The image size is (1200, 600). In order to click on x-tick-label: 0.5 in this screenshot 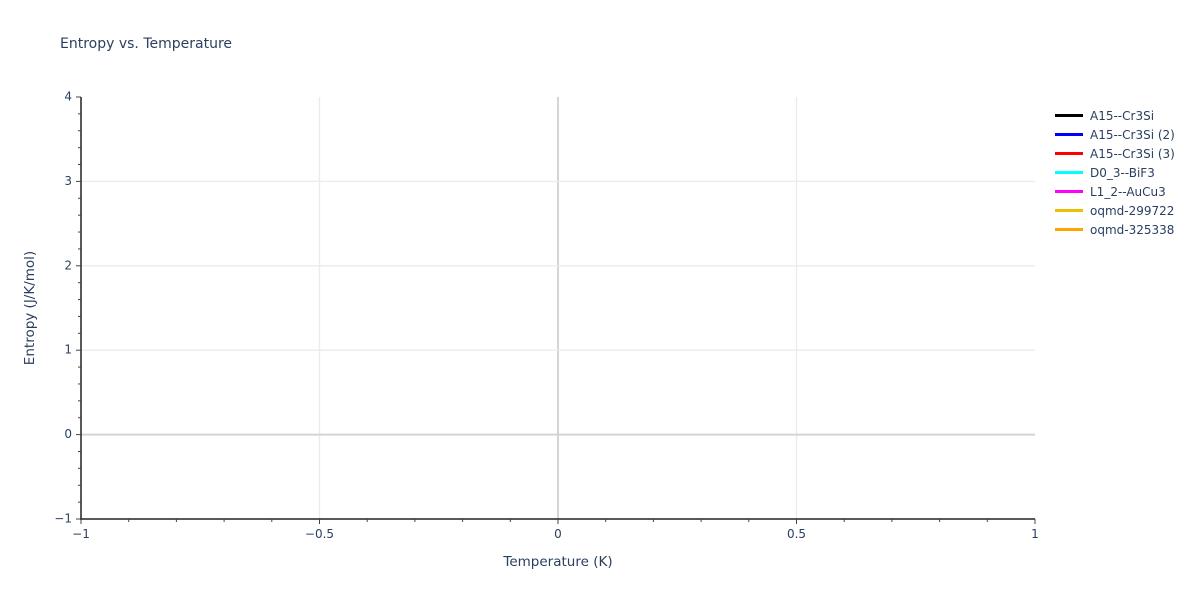, I will do `click(796, 534)`.